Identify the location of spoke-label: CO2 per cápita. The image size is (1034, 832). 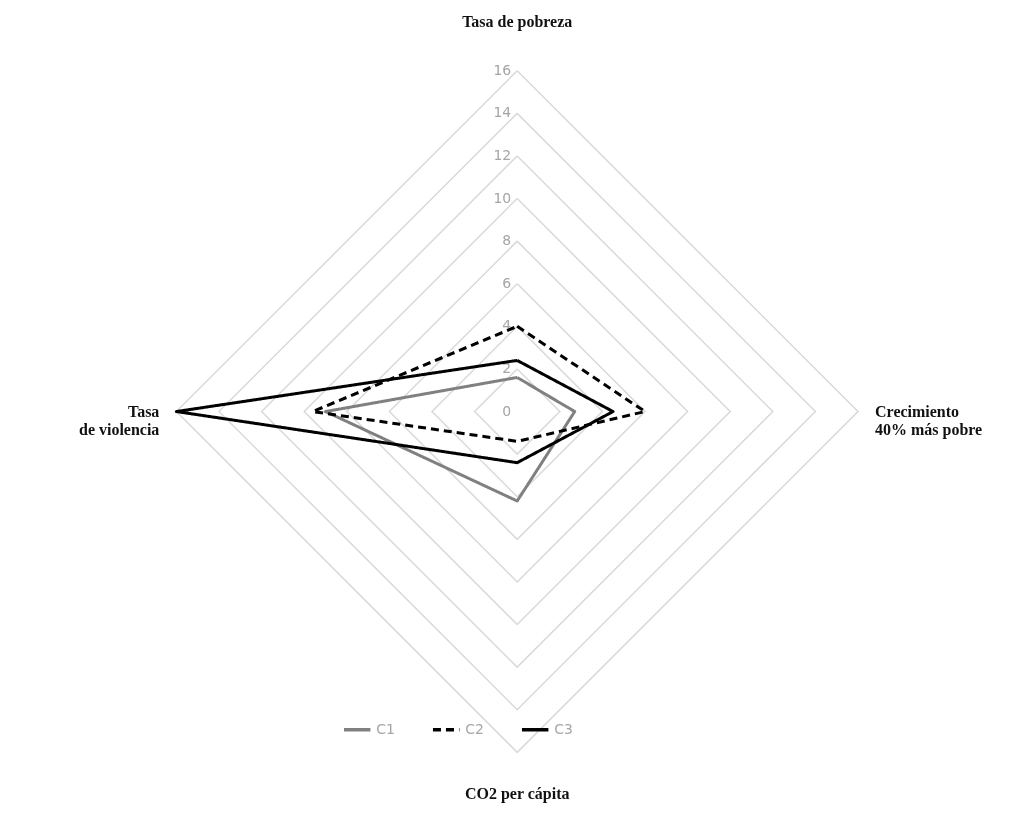
(517, 794).